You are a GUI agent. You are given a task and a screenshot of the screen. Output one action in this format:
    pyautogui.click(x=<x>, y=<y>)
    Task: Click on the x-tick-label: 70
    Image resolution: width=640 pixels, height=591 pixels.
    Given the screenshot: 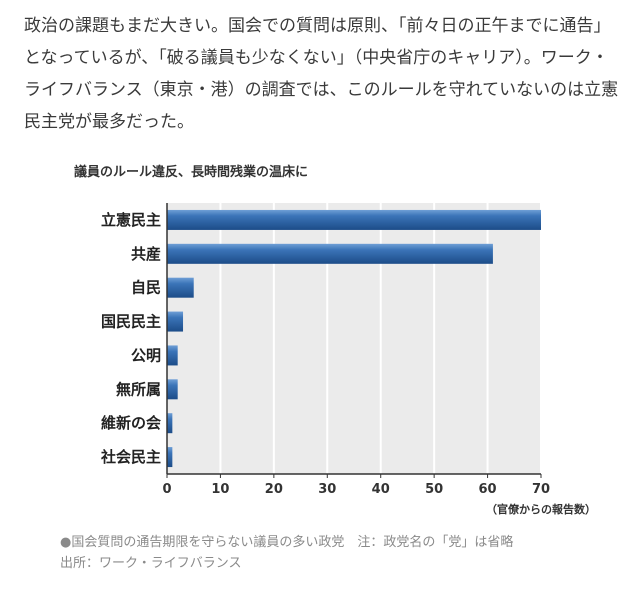 What is the action you would take?
    pyautogui.click(x=541, y=489)
    